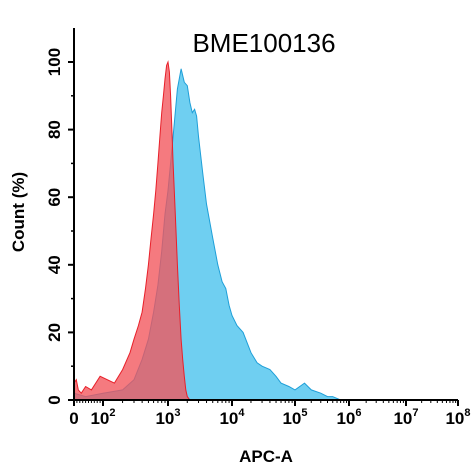 The width and height of the screenshot is (471, 473). I want to click on y-tick-label: 60, so click(54, 197).